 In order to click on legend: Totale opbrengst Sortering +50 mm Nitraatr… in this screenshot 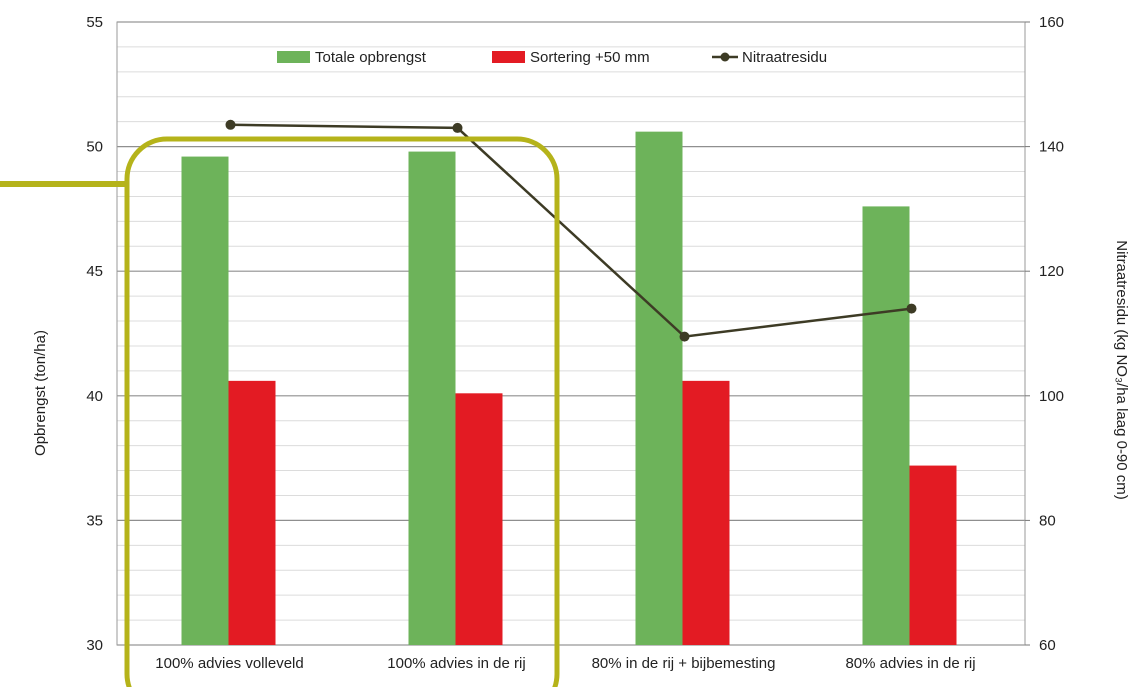, I will do `click(552, 57)`.